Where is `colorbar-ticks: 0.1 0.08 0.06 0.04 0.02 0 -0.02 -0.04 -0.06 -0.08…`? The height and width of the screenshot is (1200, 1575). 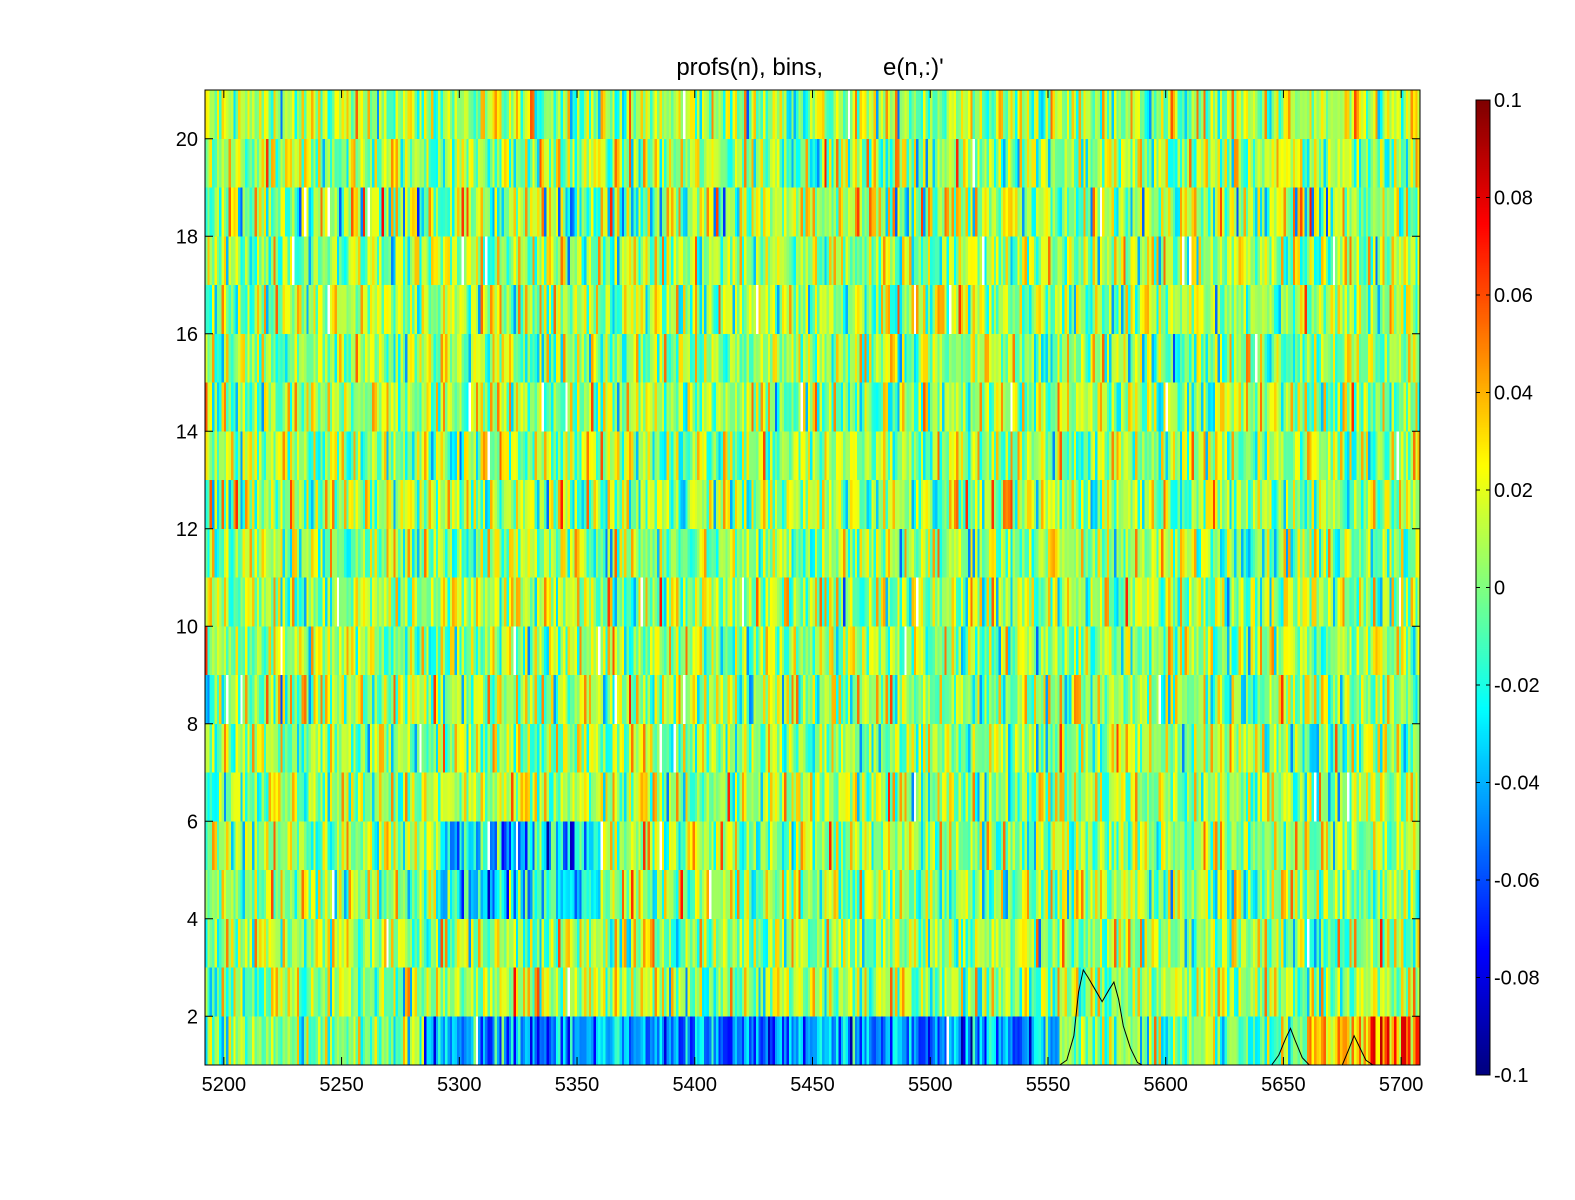
colorbar-ticks: 0.1 0.08 0.06 0.04 0.02 0 -0.02 -0.04 -0.06 -0.08… is located at coordinates (1508, 588).